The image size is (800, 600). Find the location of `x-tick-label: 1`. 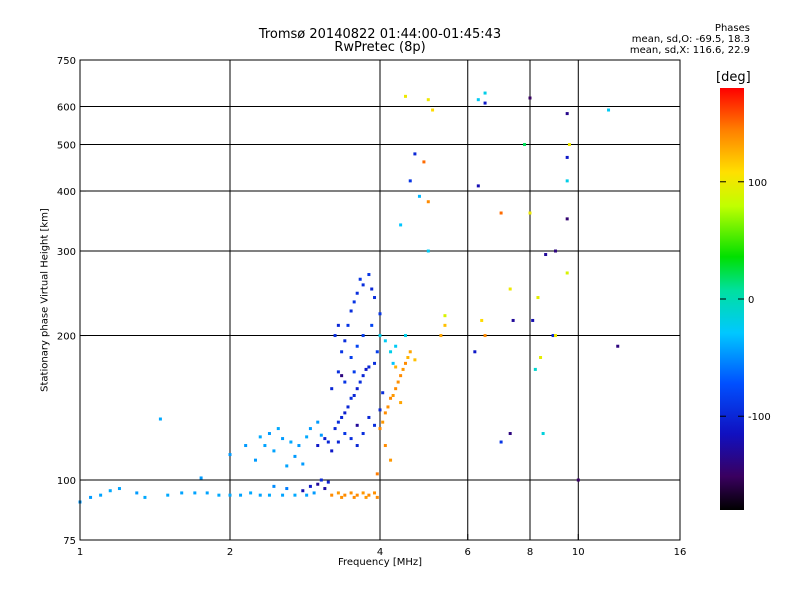

x-tick-label: 1 is located at coordinates (80, 552).